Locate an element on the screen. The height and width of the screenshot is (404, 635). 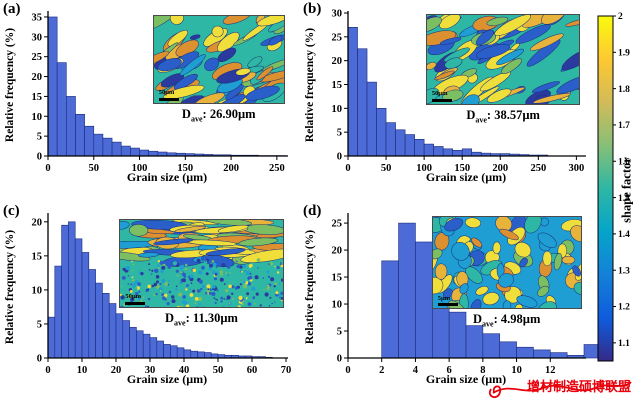
watermark-scribble is located at coordinates (560, 390).